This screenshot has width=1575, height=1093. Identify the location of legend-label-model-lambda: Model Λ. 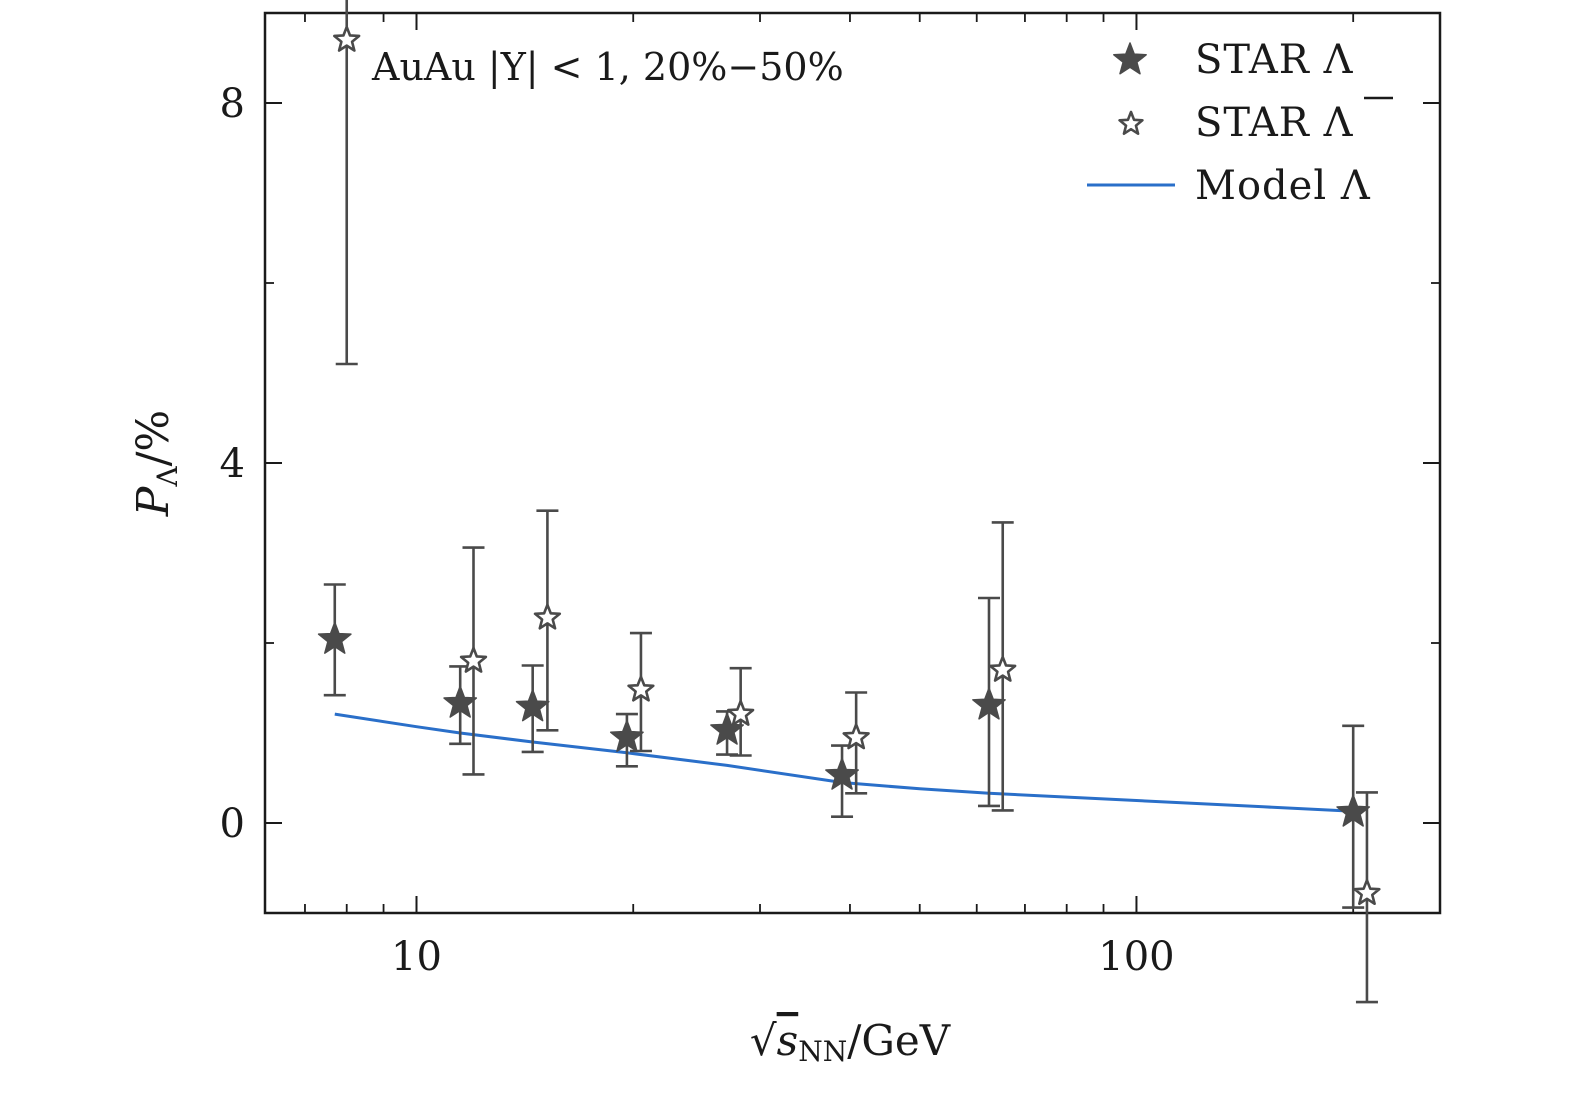
(1283, 186).